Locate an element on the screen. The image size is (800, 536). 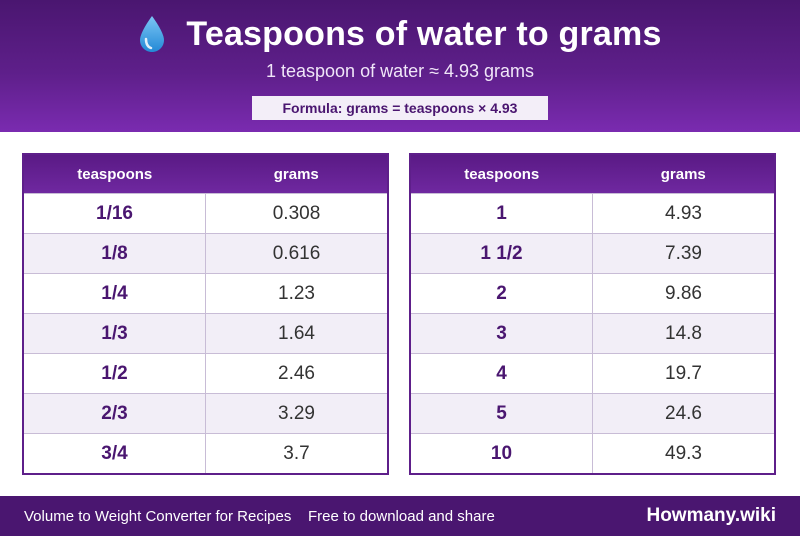
teaspoons-cell: 5 is located at coordinates (502, 413).